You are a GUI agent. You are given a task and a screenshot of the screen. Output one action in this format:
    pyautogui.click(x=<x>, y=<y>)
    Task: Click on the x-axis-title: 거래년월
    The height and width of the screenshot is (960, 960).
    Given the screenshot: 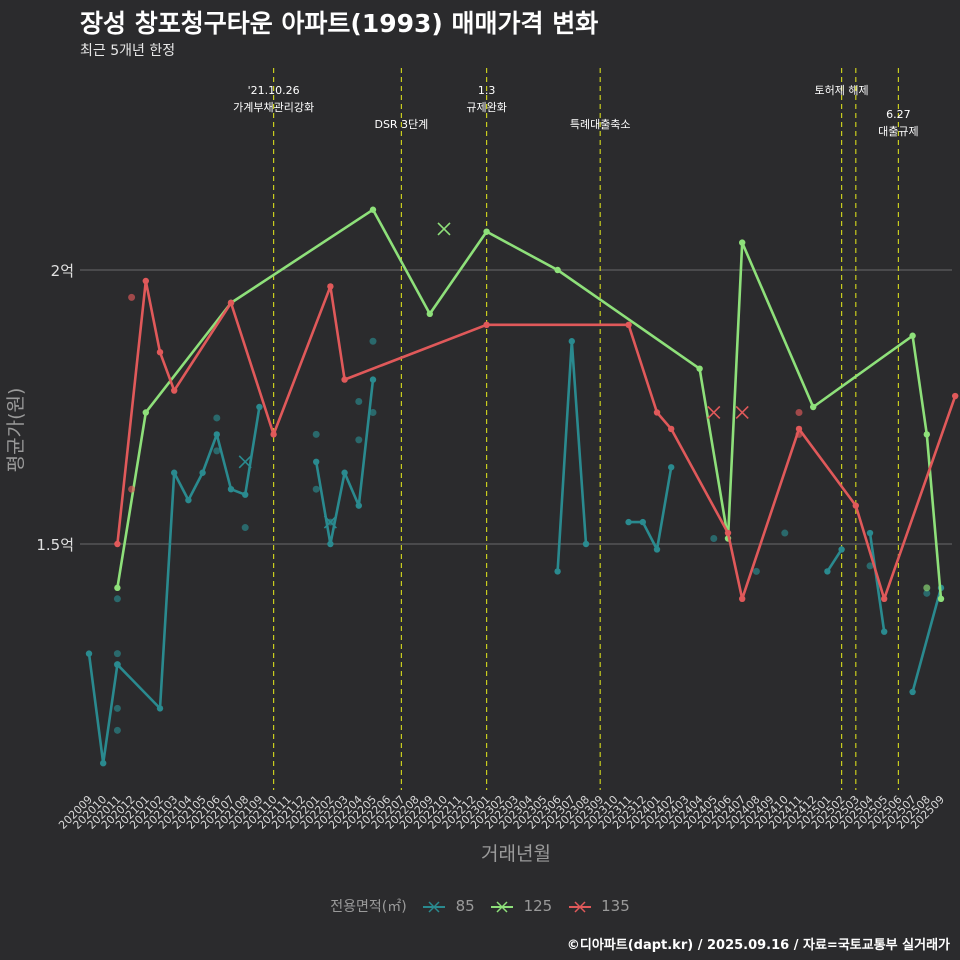 What is the action you would take?
    pyautogui.click(x=516, y=854)
    